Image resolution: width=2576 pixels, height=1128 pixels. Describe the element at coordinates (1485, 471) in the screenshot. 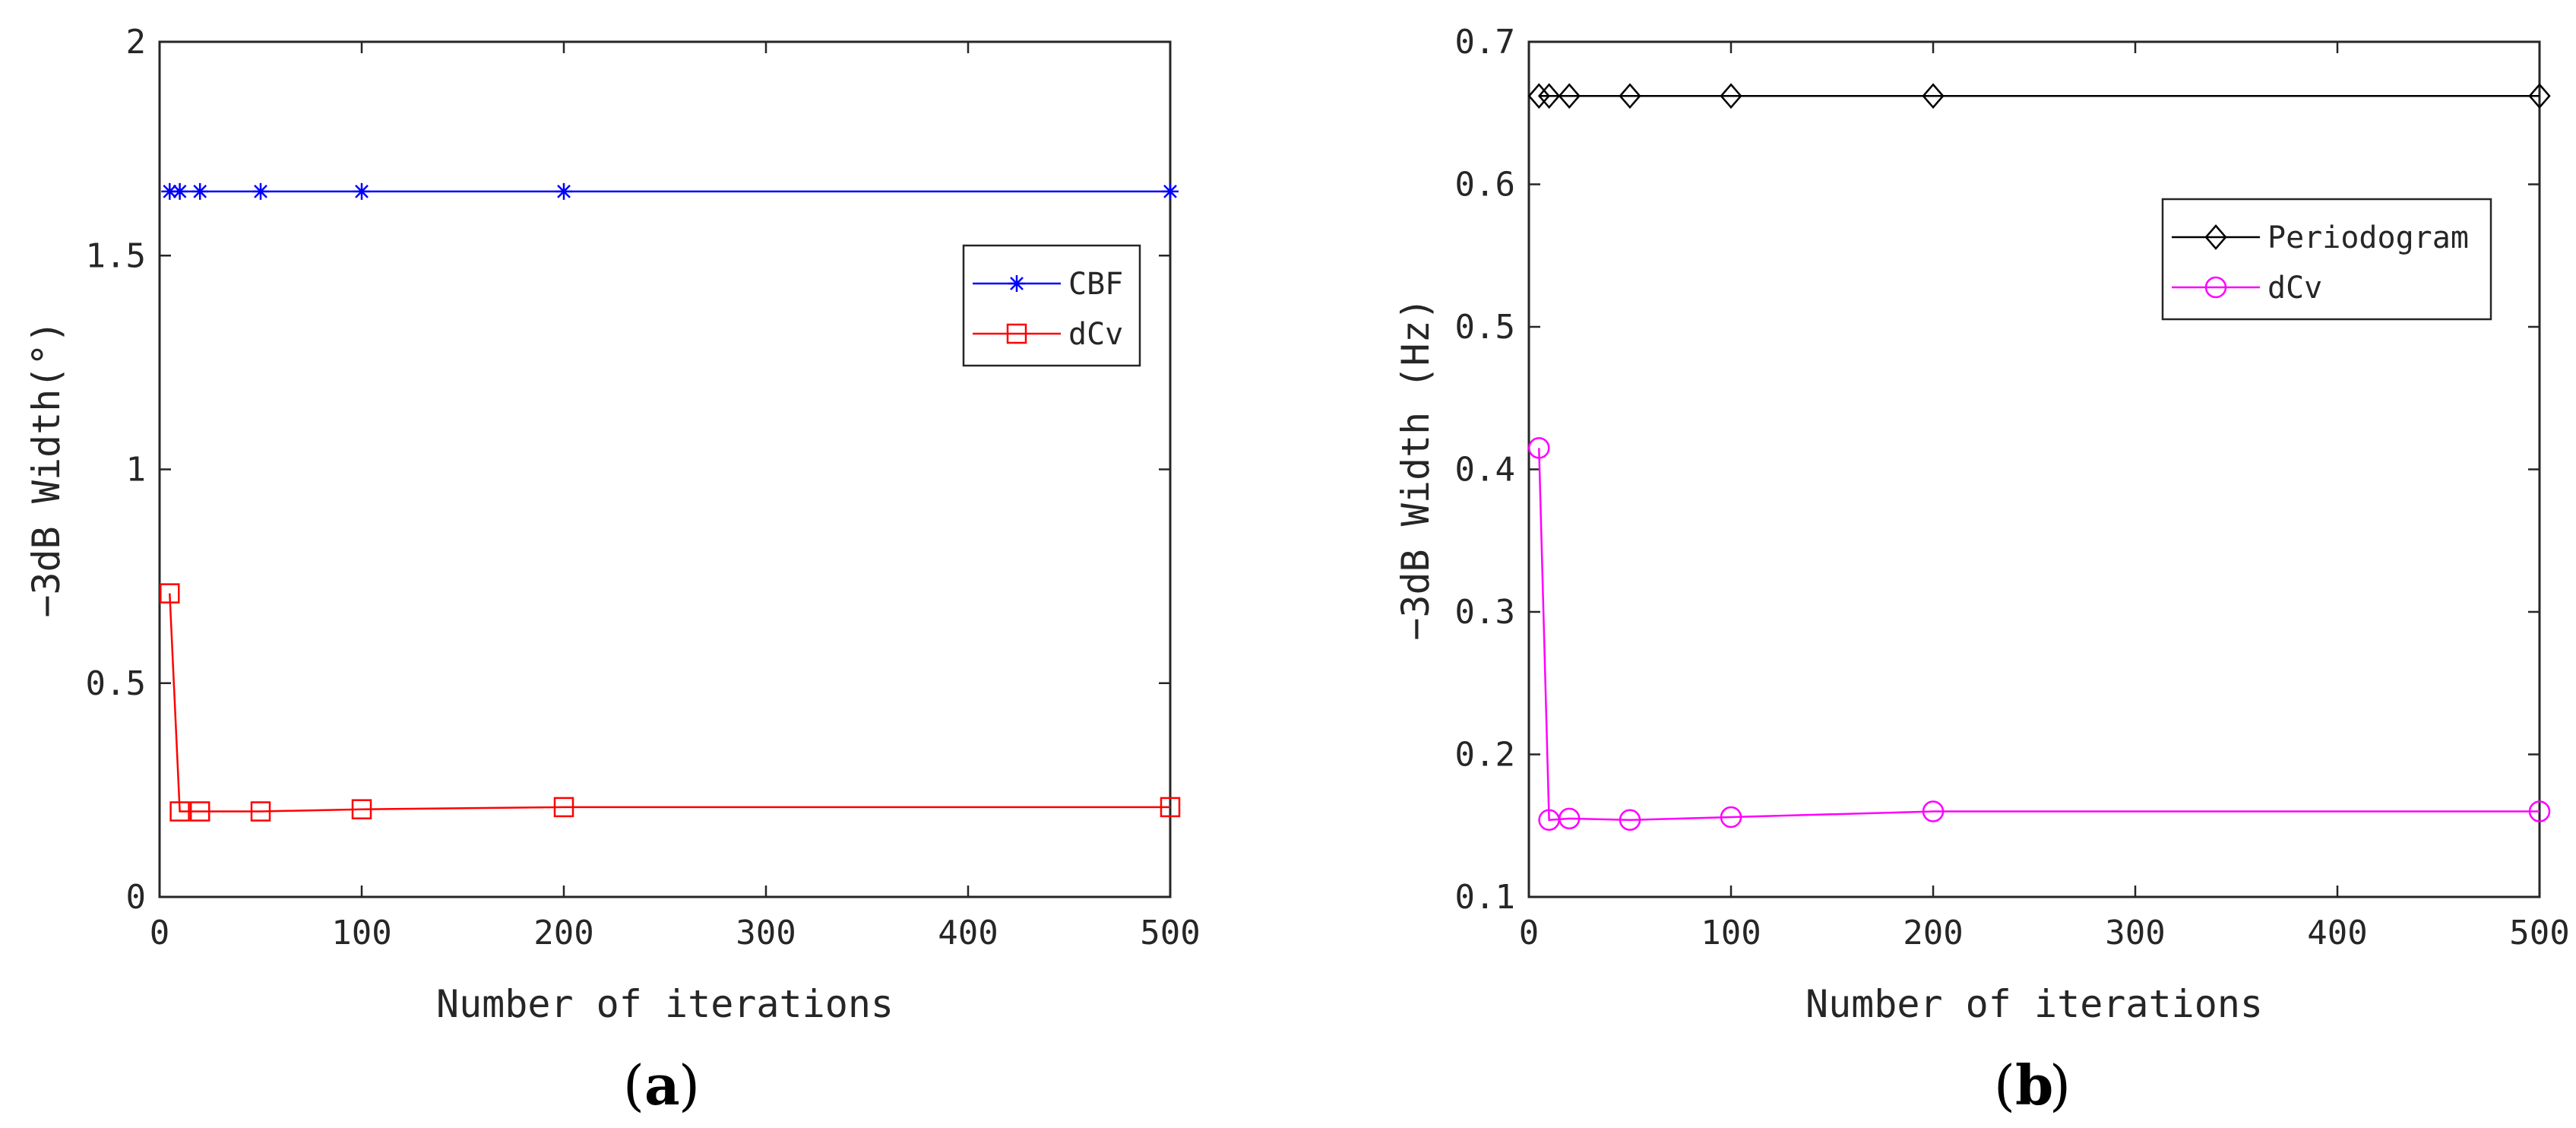

I see `y-tick-label: 0.4` at that location.